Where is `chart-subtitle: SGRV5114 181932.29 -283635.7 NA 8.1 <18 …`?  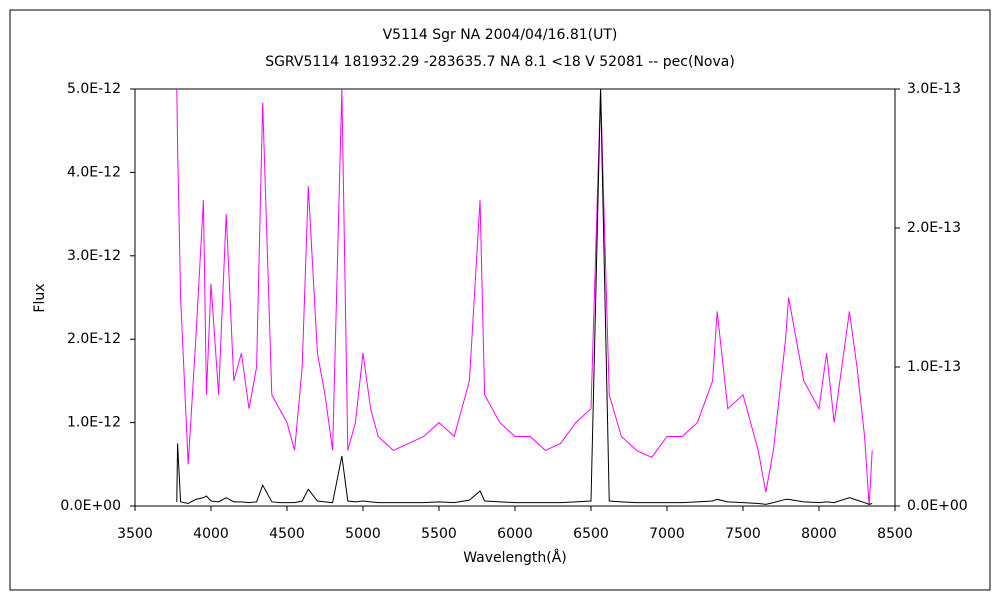
chart-subtitle: SGRV5114 181932.29 -283635.7 NA 8.1 <18 … is located at coordinates (500, 62).